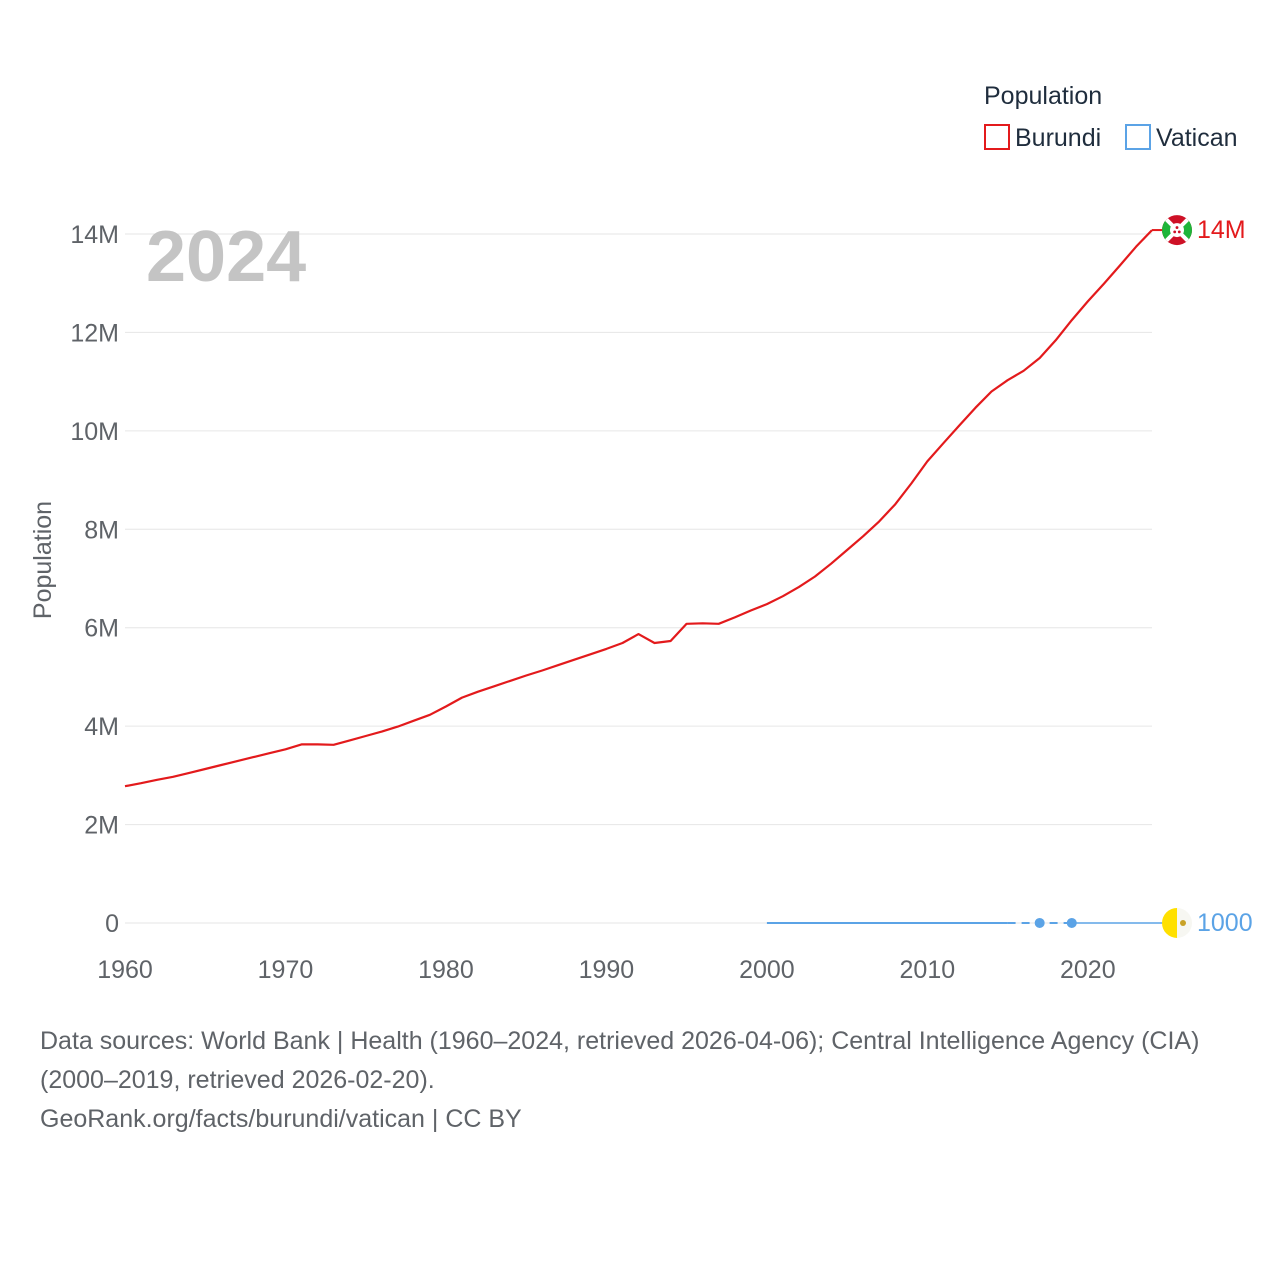 Image resolution: width=1280 pixels, height=1280 pixels. Describe the element at coordinates (125, 970) in the screenshot. I see `x-tick-label: 1960` at that location.